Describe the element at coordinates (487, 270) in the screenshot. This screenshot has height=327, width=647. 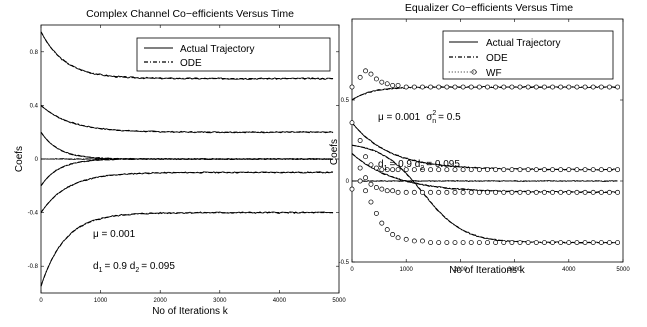
I see `chart-right-x-axis-label: No of Iterations k` at that location.